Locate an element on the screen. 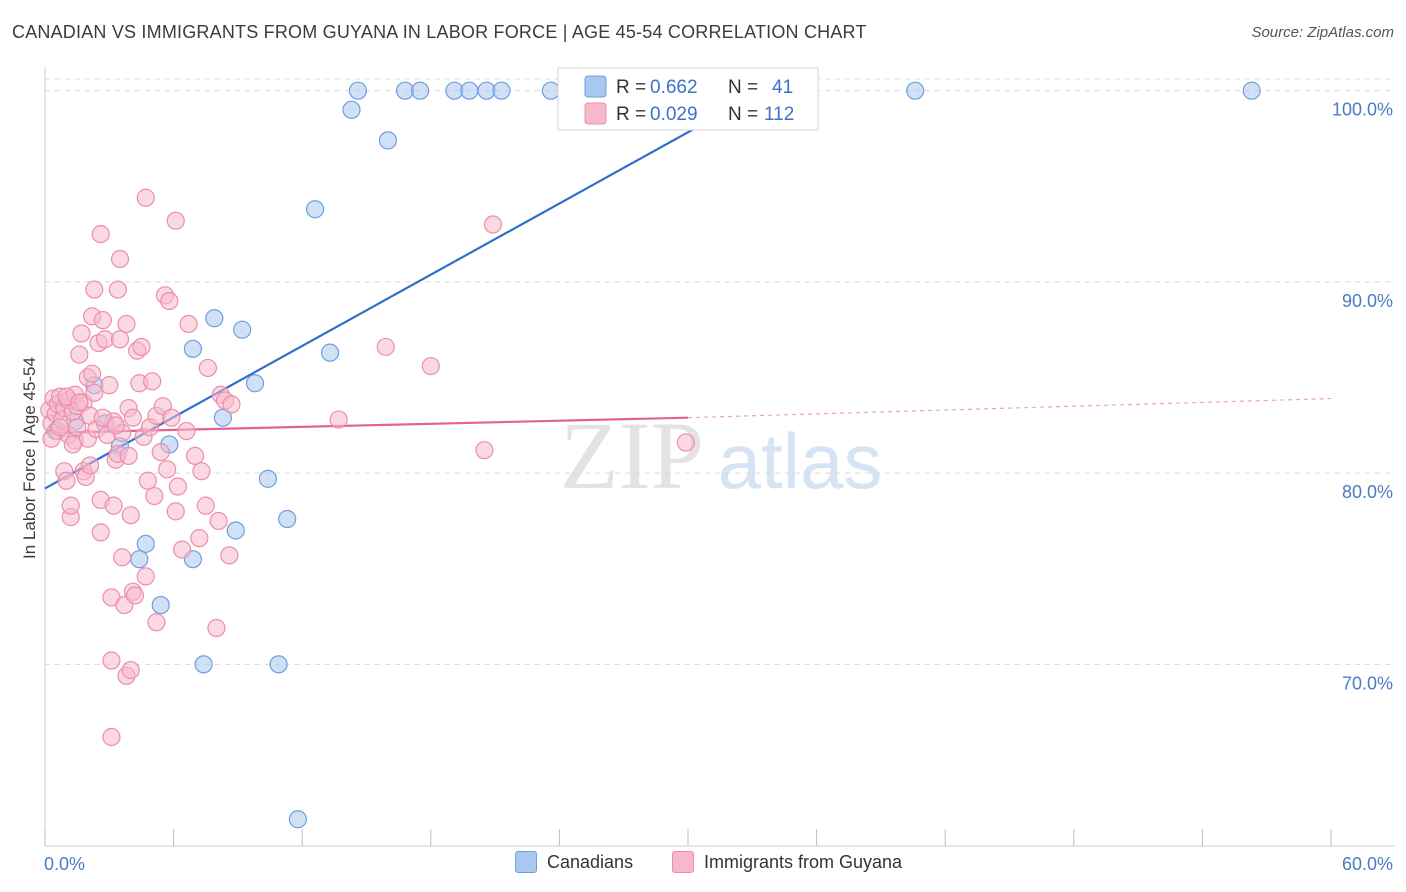 Image resolution: width=1406 pixels, height=892 pixels. source-attribution: Source: ZipAtlas.com is located at coordinates (1322, 32).